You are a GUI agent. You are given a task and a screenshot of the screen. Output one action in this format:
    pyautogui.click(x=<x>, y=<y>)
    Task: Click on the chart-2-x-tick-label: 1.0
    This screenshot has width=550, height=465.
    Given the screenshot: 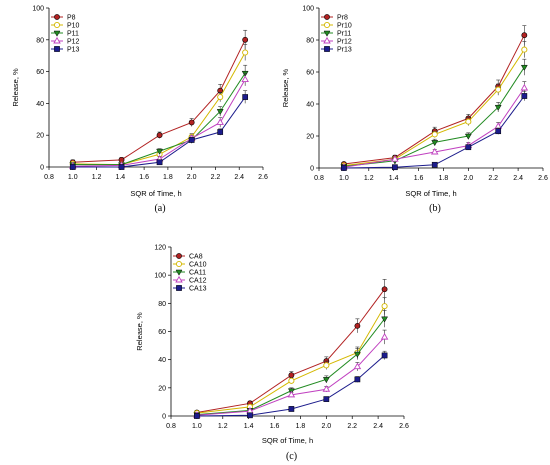 What is the action you would take?
    pyautogui.click(x=344, y=178)
    